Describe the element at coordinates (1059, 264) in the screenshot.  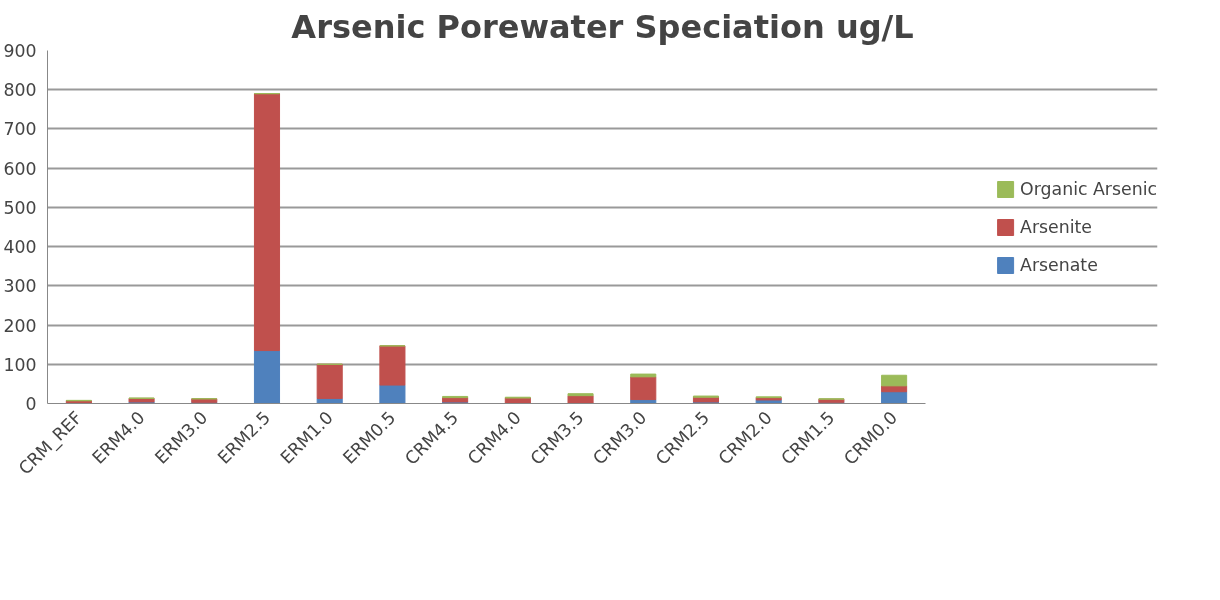
I see `legend-label: Arsenate` at that location.